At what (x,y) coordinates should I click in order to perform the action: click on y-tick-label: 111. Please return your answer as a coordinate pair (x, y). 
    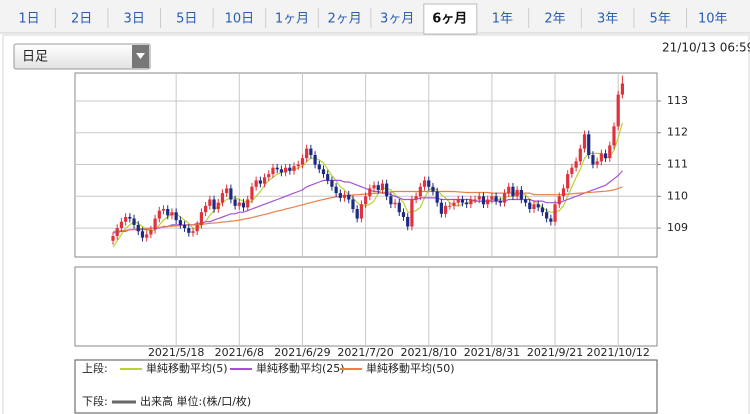
    Looking at the image, I should click on (677, 164).